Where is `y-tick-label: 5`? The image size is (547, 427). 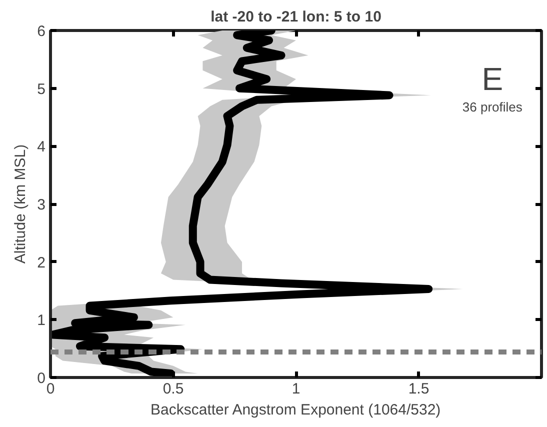 y-tick-label: 5 is located at coordinates (41, 89).